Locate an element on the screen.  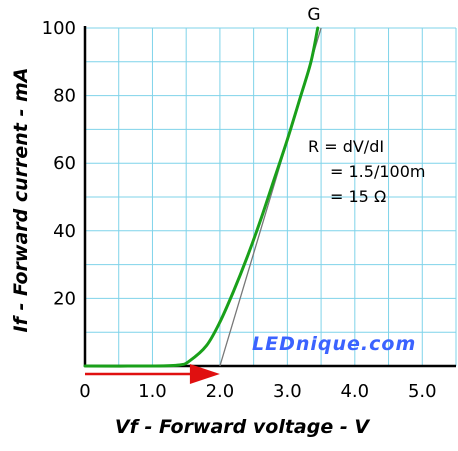
x-tick-label: 1.0 is located at coordinates (152, 391).